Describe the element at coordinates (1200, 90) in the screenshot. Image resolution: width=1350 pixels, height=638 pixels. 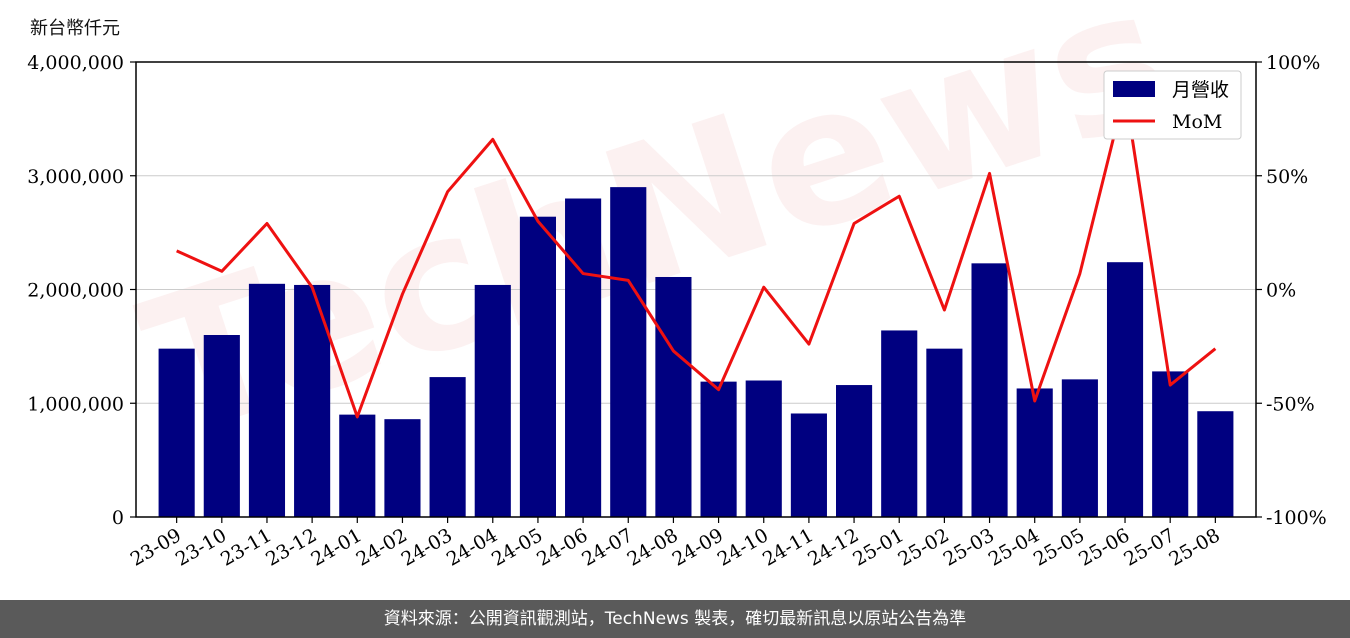
I see `legend-label-revenue: 月營收` at that location.